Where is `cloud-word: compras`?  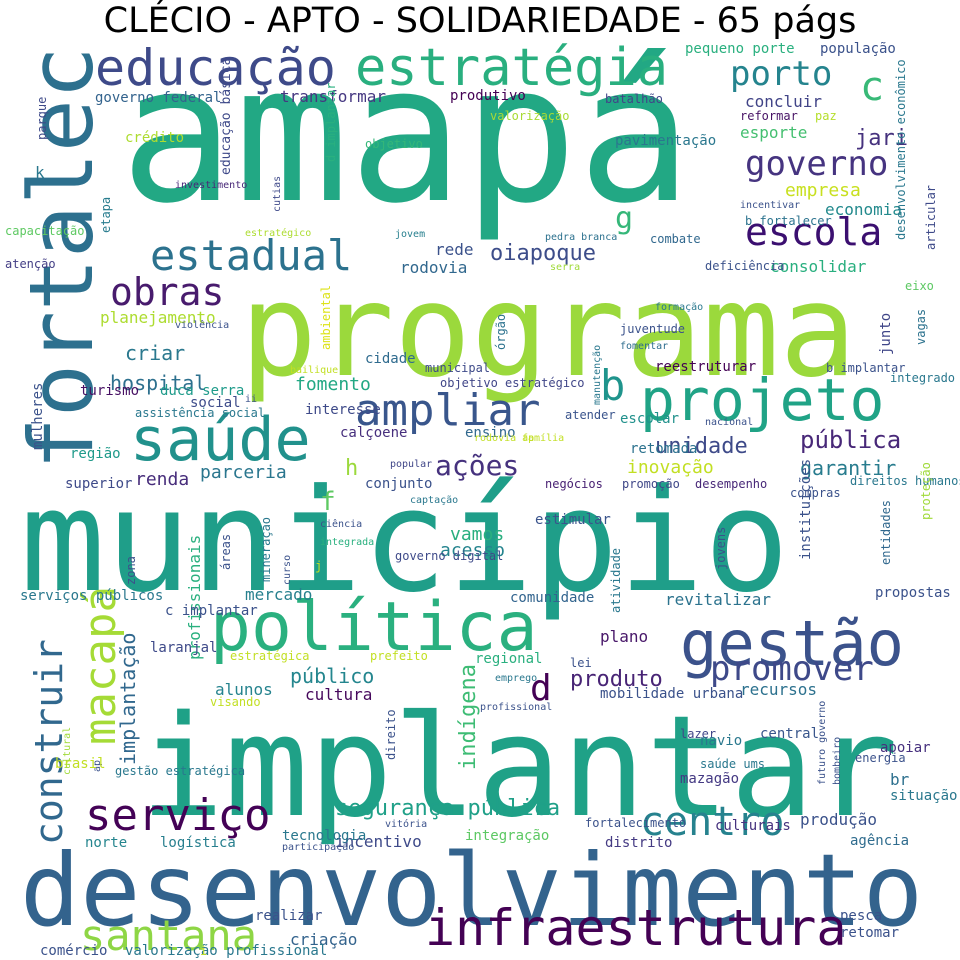
cloud-word: compras is located at coordinates (815, 493).